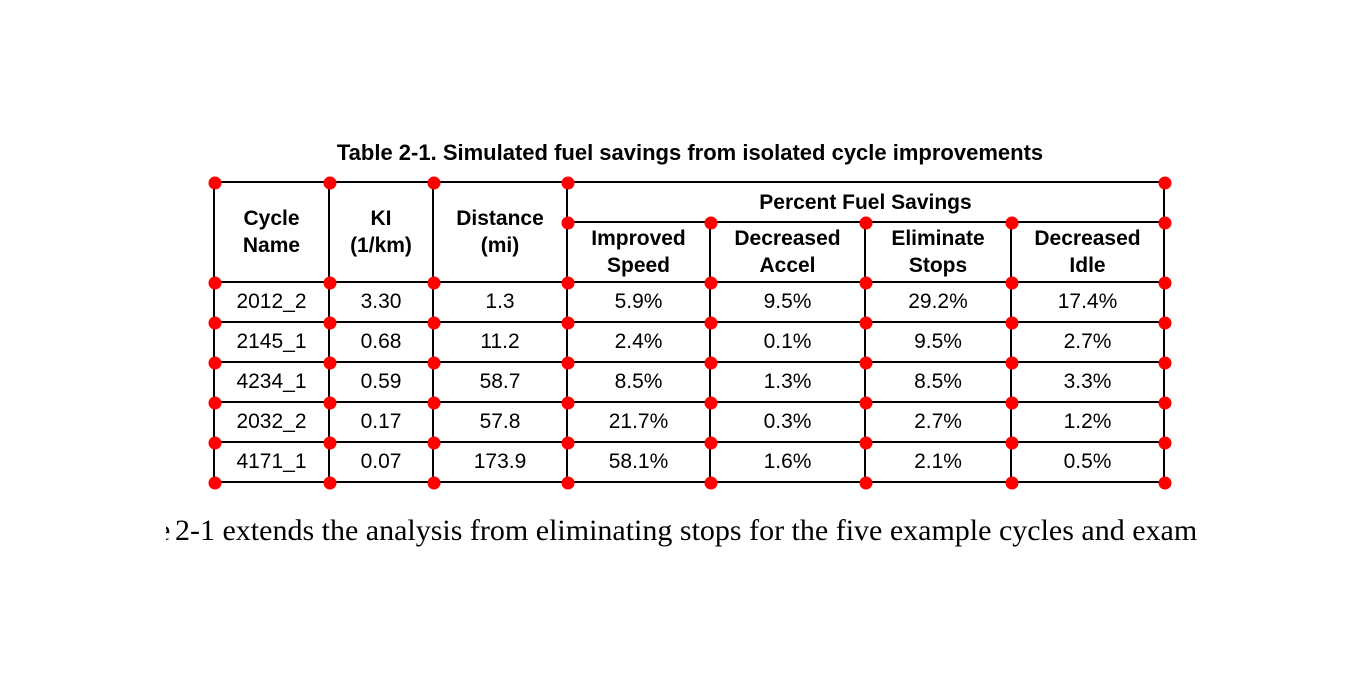  Describe the element at coordinates (638, 302) in the screenshot. I see `cell-improved-speed: 5.9%` at that location.